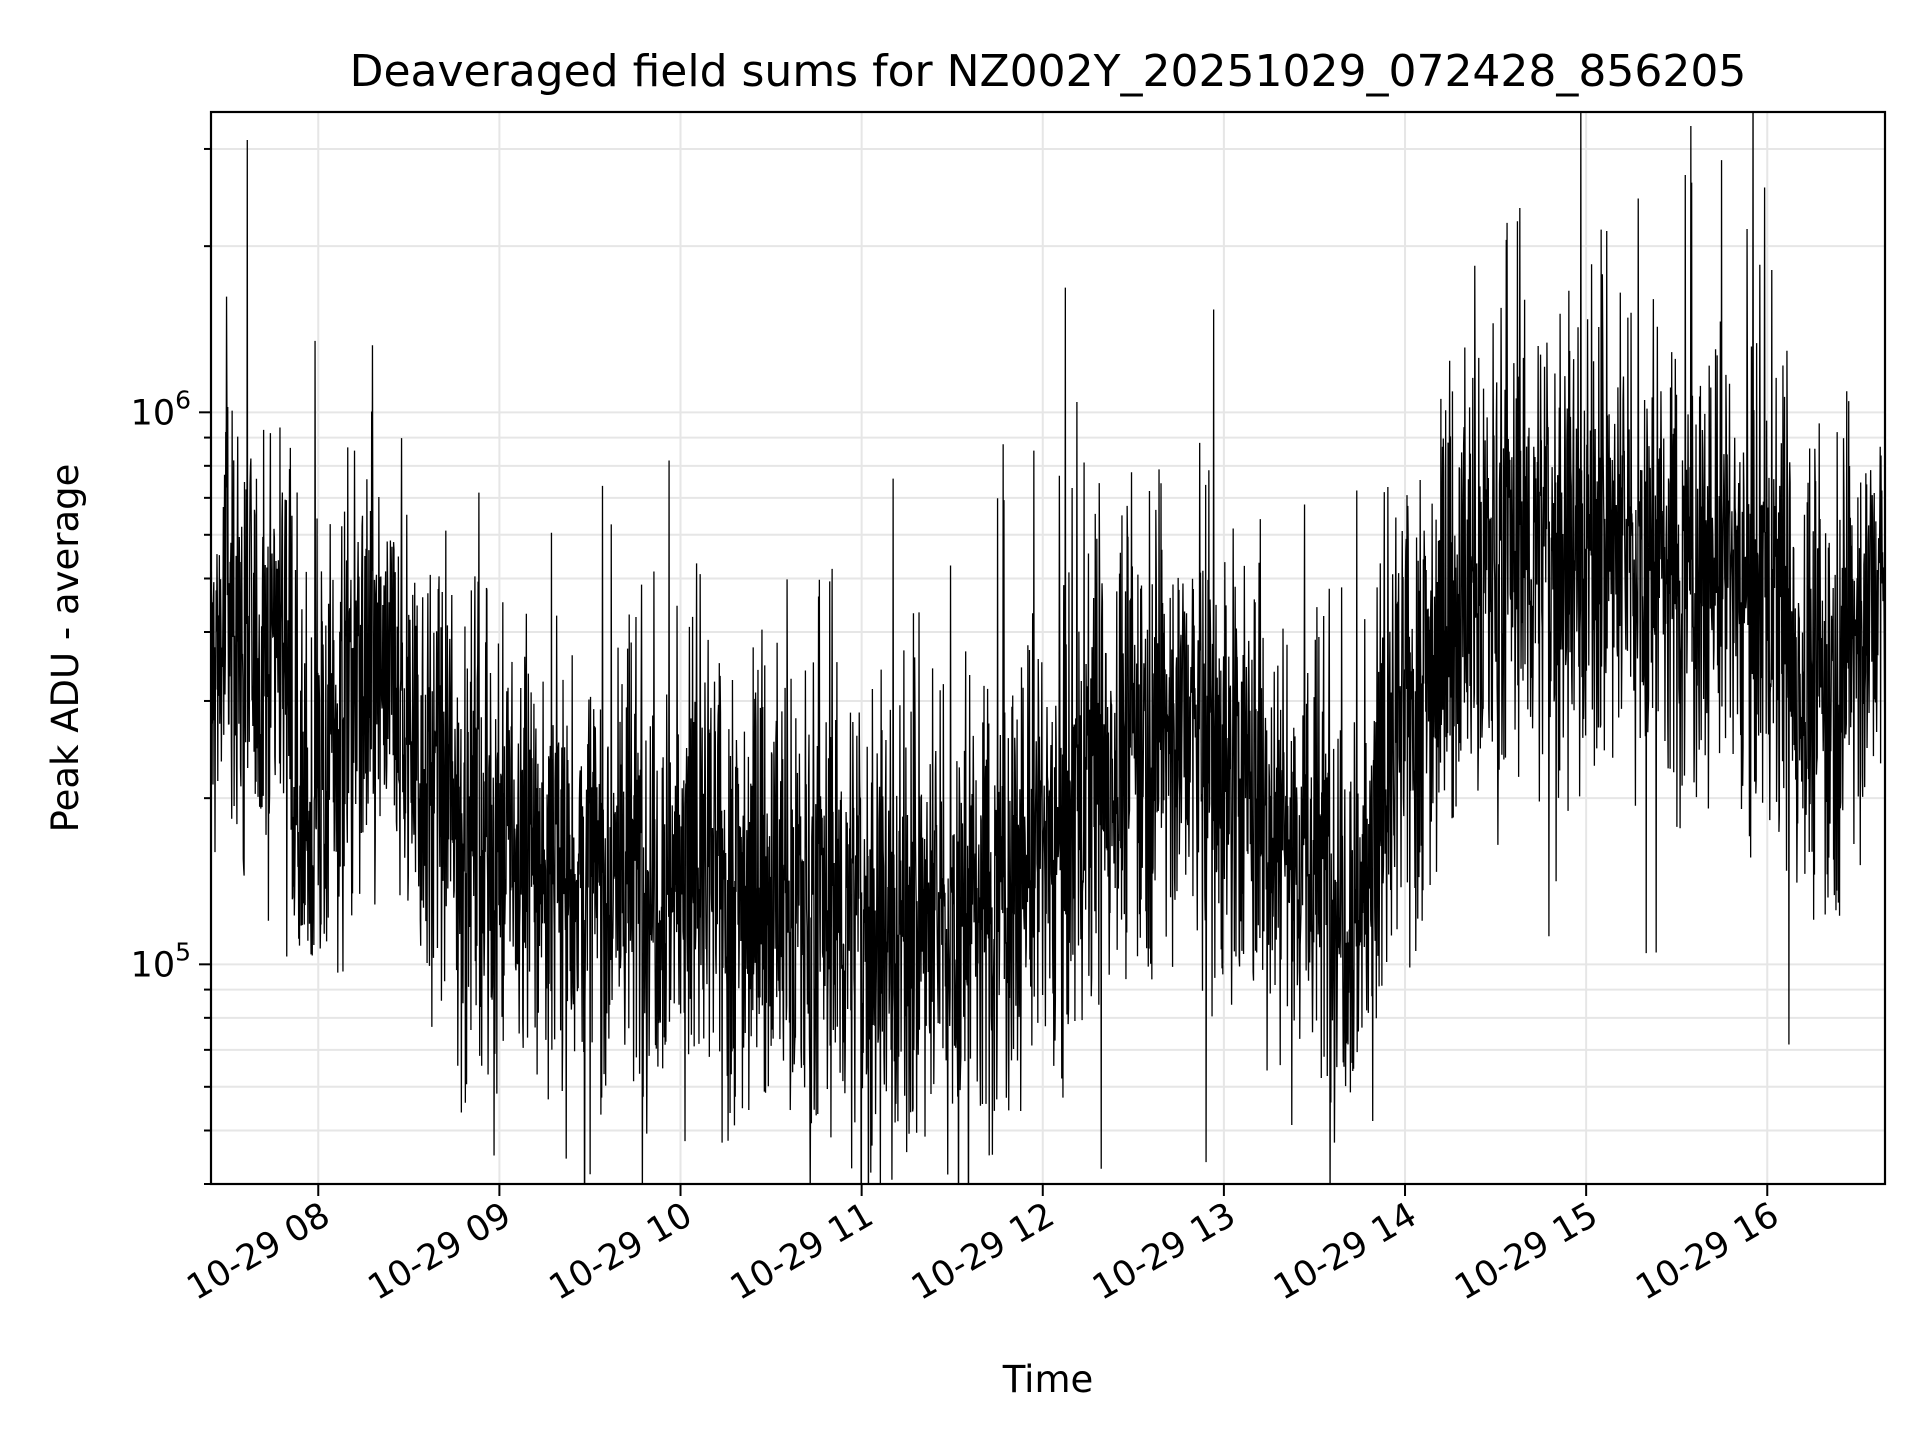  I want to click on y-axis-label: Peak ADU - average, so click(65, 648).